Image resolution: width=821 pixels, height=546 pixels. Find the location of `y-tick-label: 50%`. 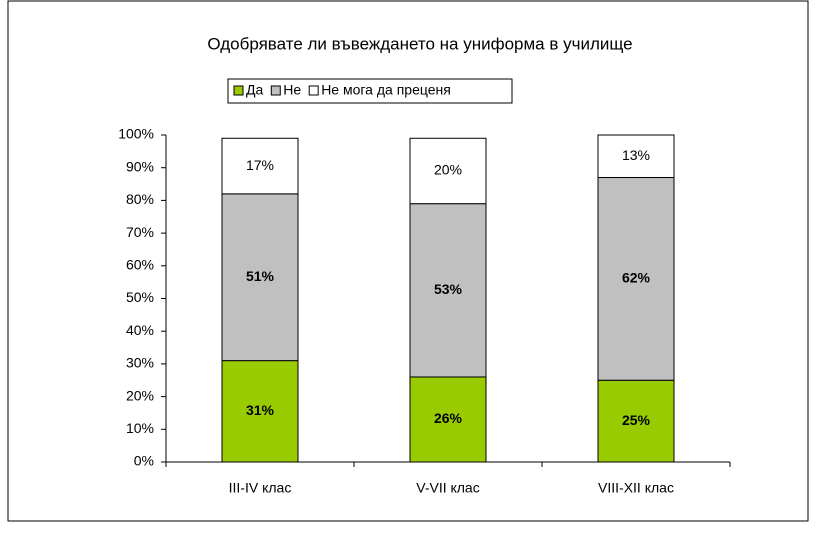

y-tick-label: 50% is located at coordinates (140, 297).